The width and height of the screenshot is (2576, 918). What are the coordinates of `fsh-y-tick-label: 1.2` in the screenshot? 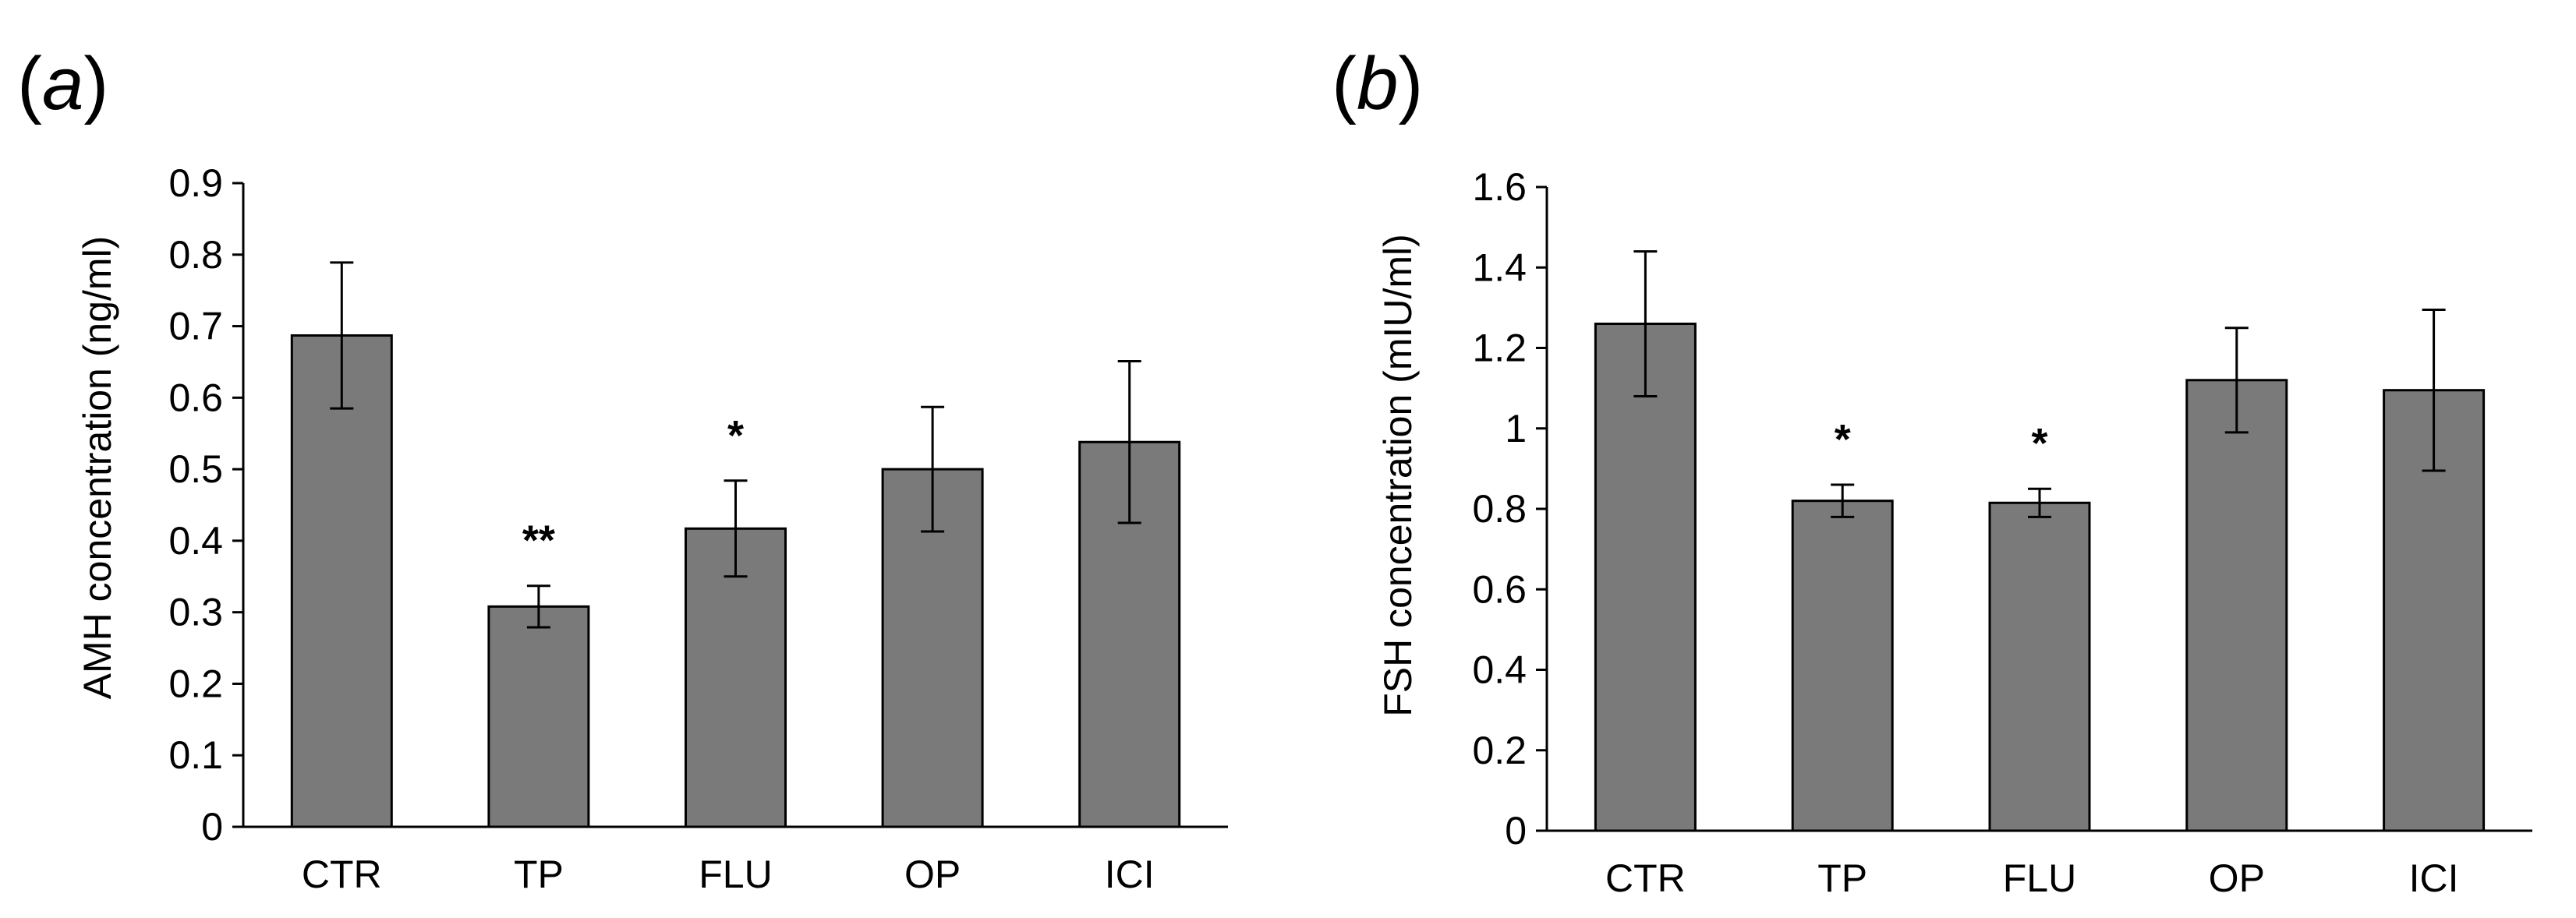 It's located at (1499, 348).